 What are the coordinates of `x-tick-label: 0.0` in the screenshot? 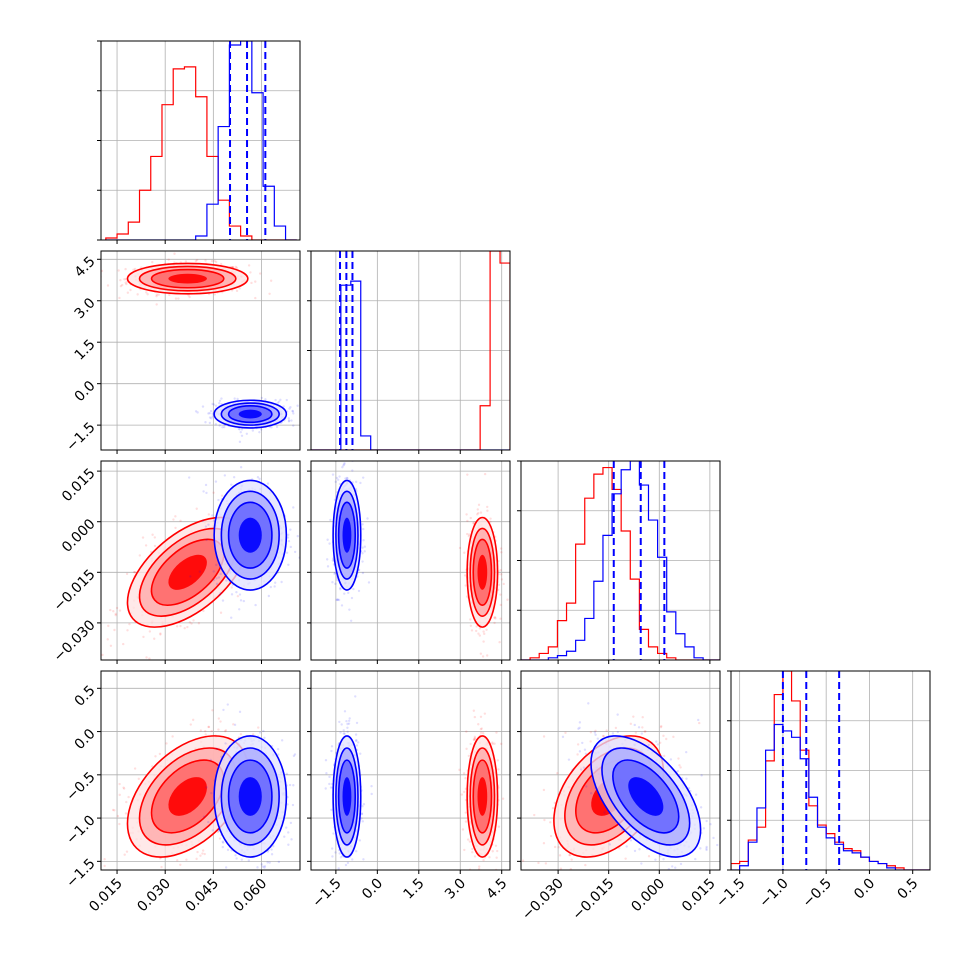 It's located at (864, 889).